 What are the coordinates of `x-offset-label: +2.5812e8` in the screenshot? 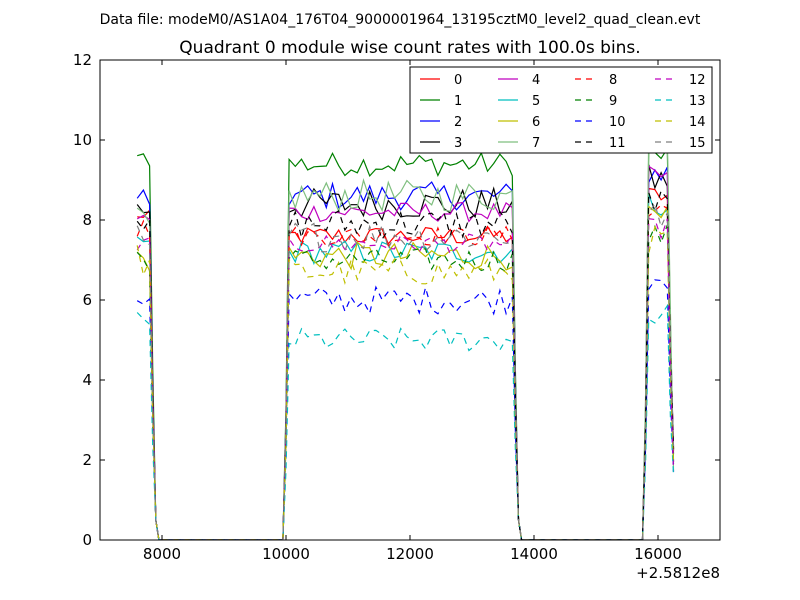 It's located at (678, 573).